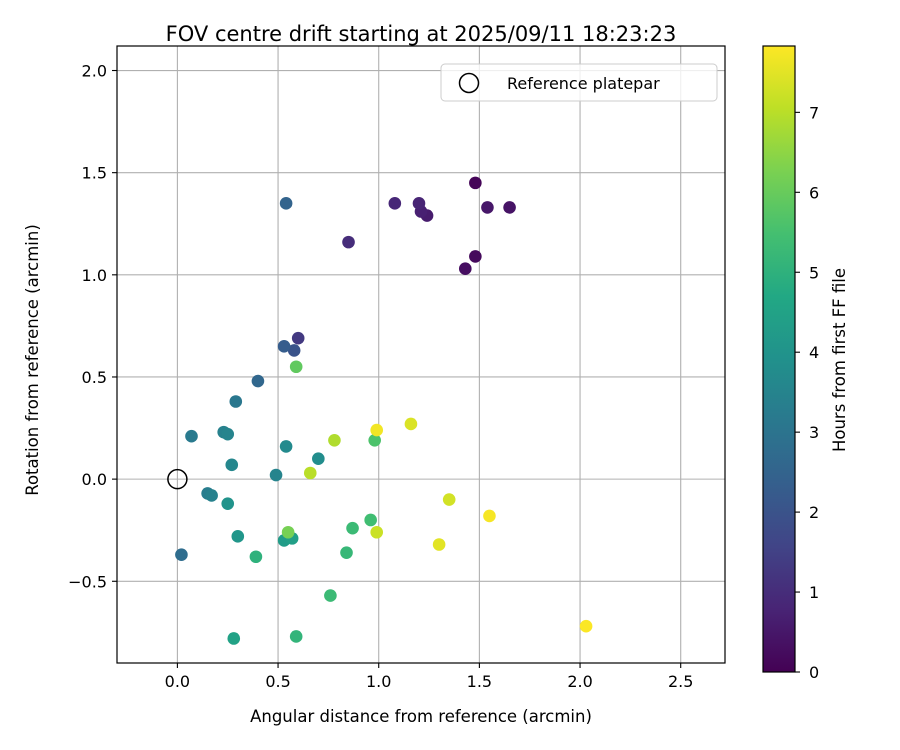  What do you see at coordinates (814, 592) in the screenshot?
I see `colorbar-tick-label: 1` at bounding box center [814, 592].